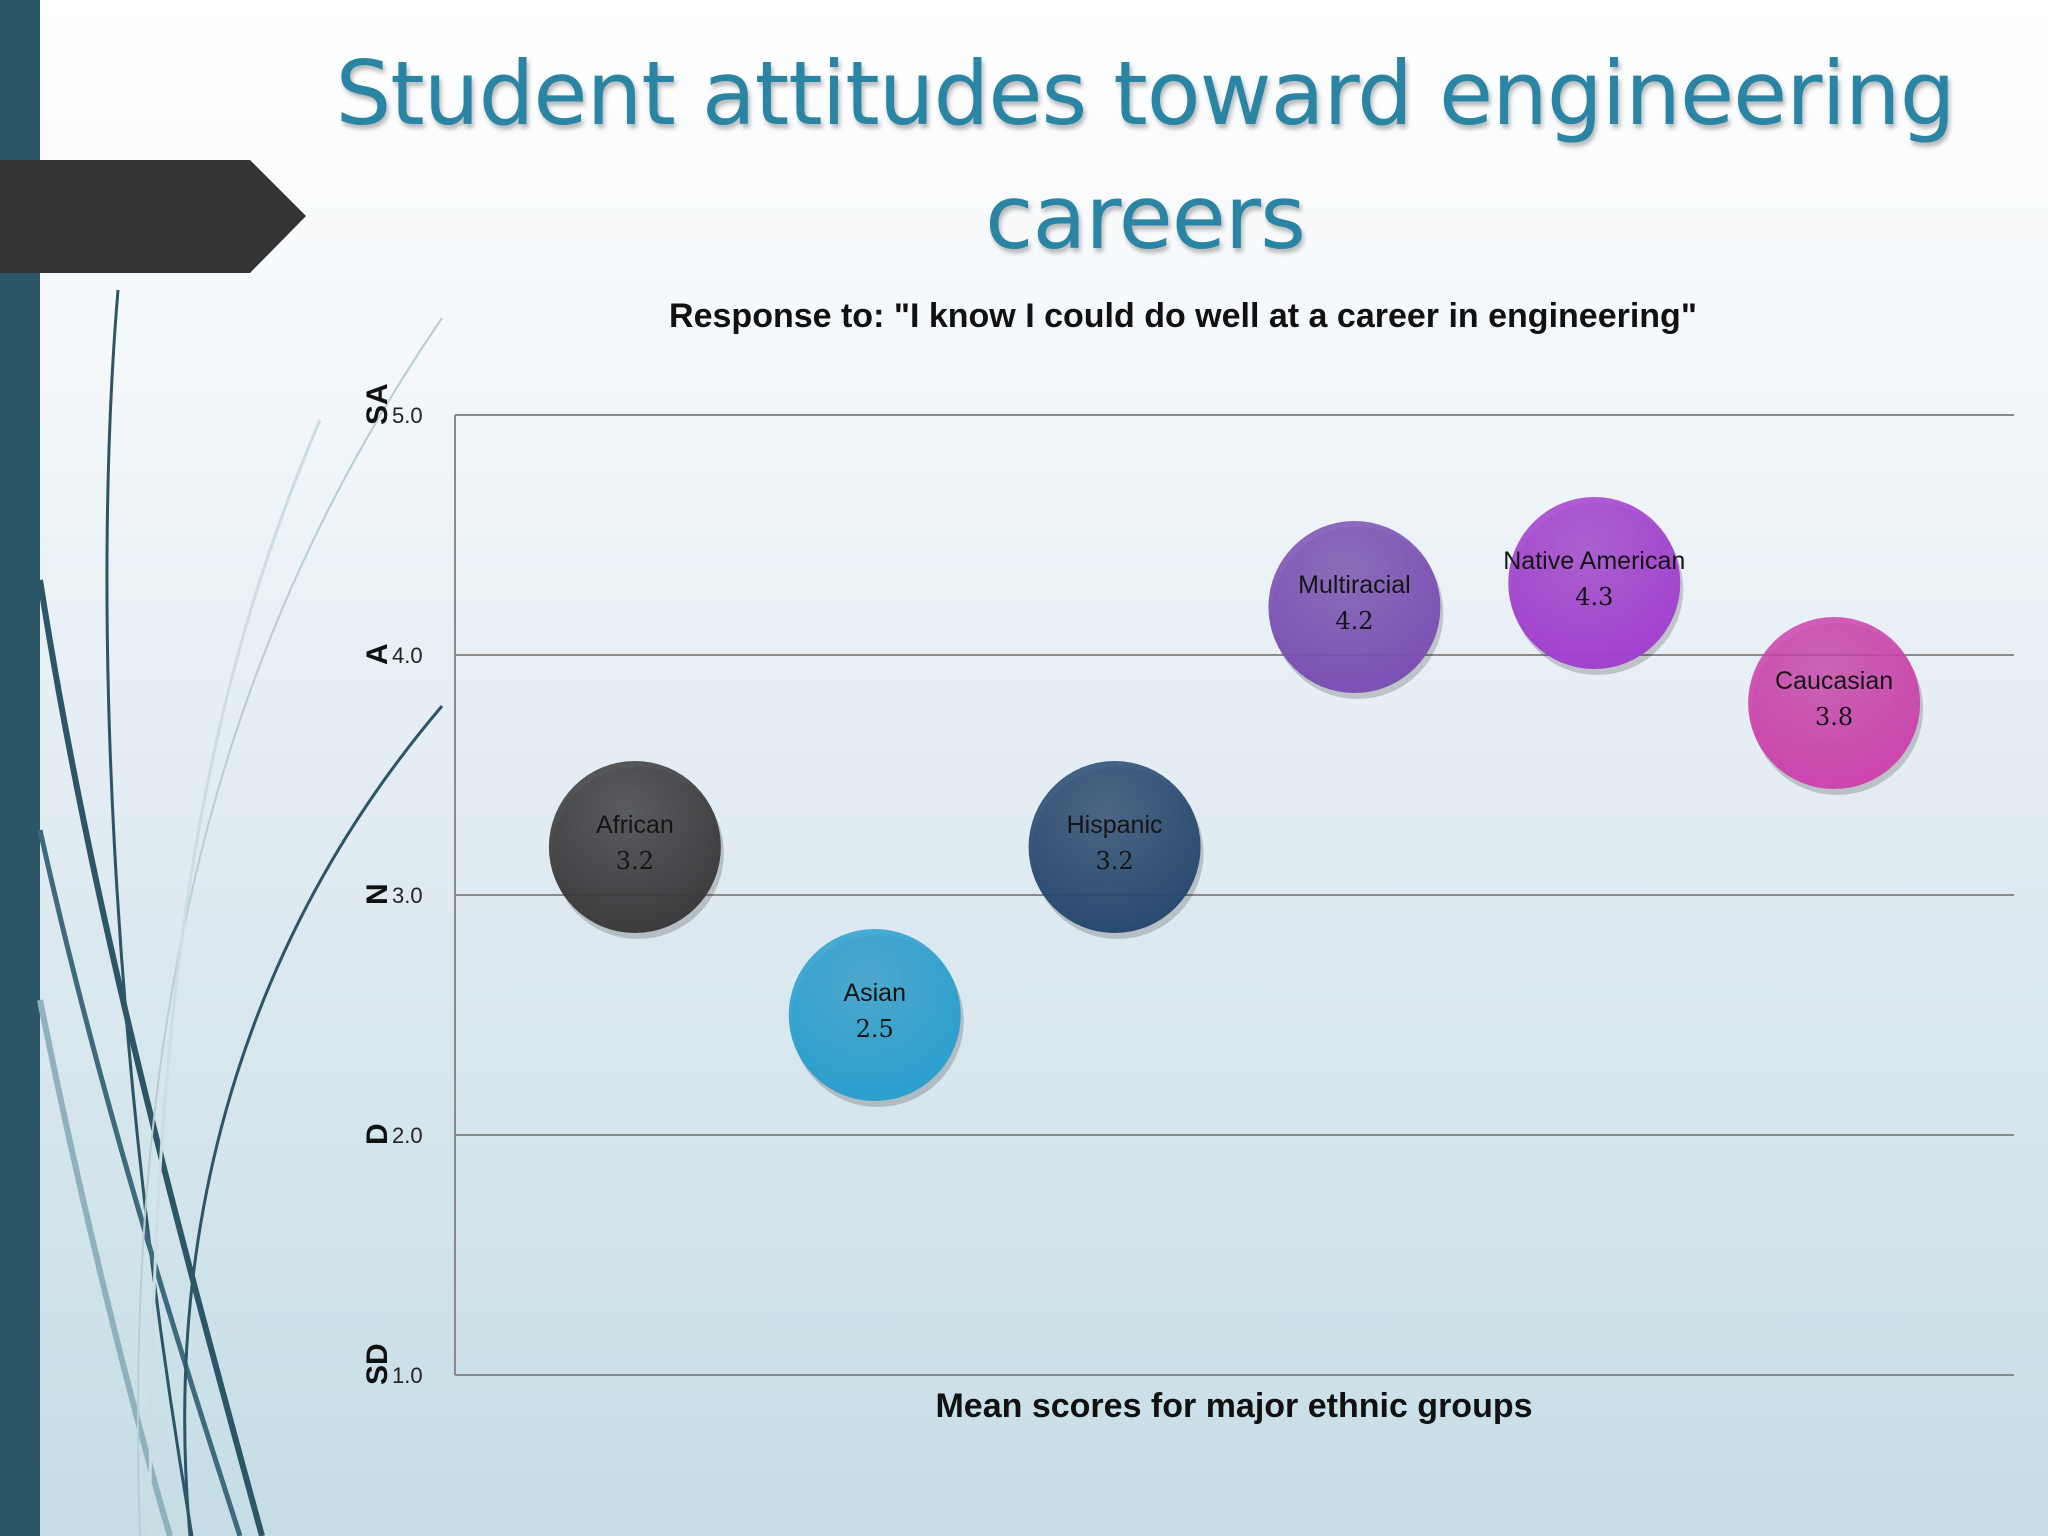  What do you see at coordinates (377, 894) in the screenshot?
I see `y-scale-label: N` at bounding box center [377, 894].